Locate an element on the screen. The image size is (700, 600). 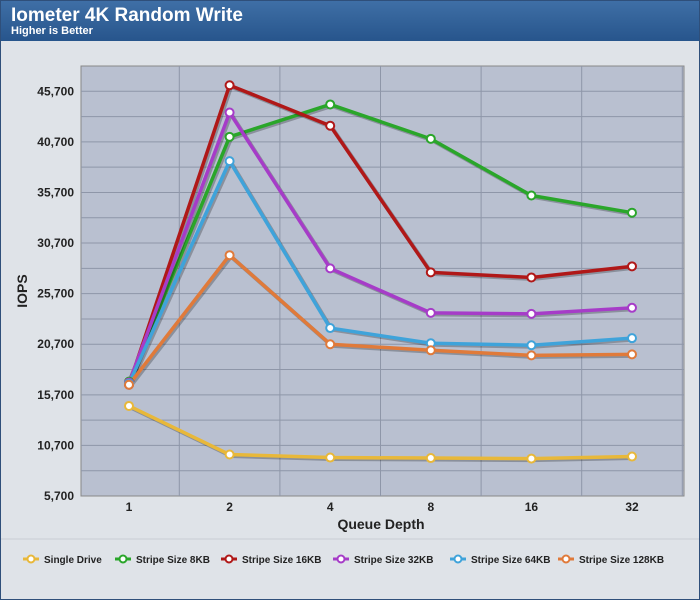
legend-label: Stripe Size 8KB is located at coordinates (173, 560).